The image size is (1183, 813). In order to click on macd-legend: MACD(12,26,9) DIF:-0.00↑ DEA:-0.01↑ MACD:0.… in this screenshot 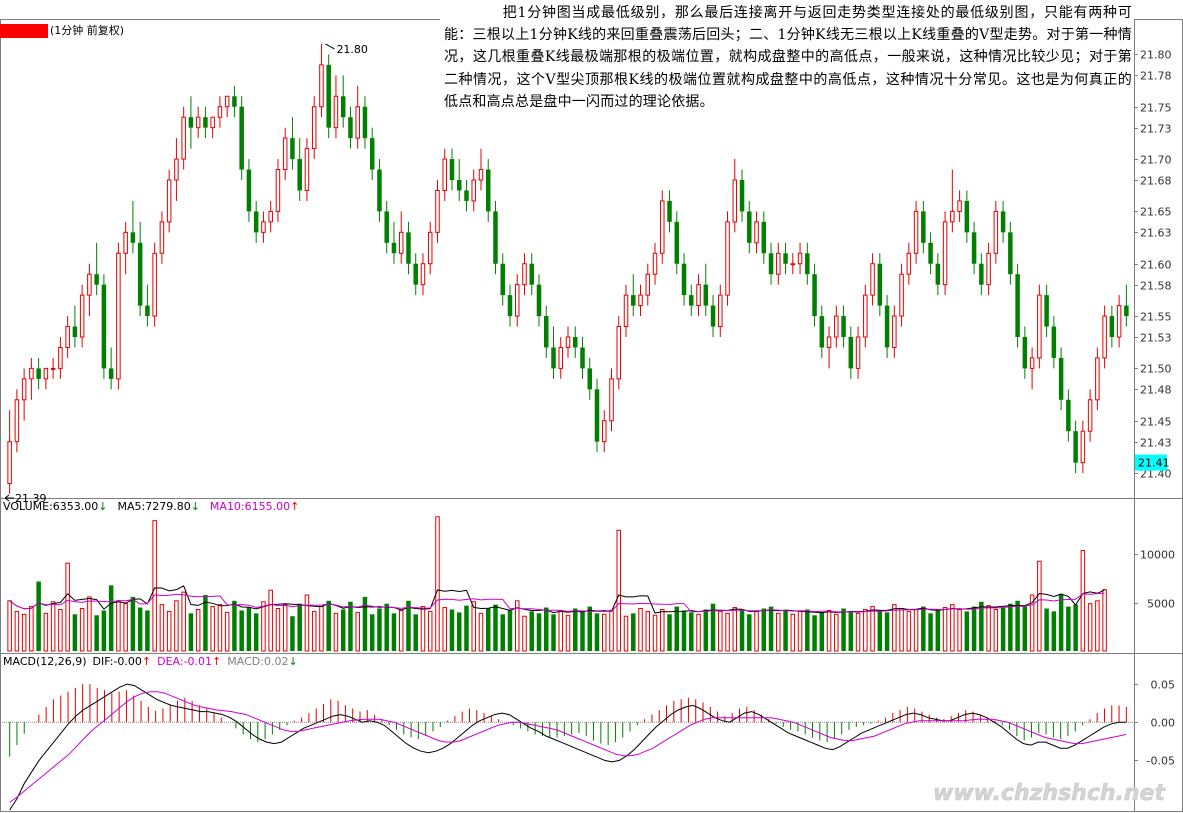, I will do `click(150, 661)`.